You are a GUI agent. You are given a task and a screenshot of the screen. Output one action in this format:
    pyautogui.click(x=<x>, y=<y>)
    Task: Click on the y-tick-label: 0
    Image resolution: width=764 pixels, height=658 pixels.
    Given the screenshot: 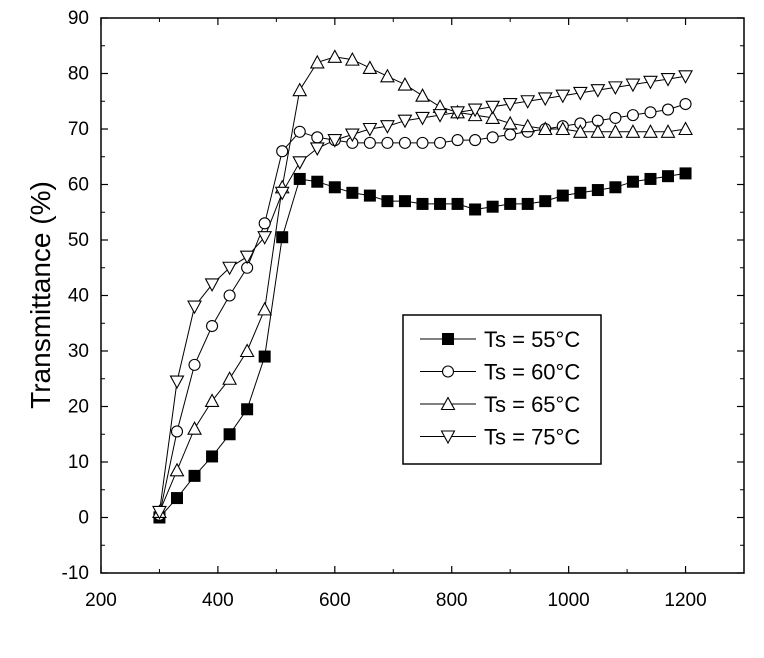 What is the action you would take?
    pyautogui.click(x=83, y=518)
    